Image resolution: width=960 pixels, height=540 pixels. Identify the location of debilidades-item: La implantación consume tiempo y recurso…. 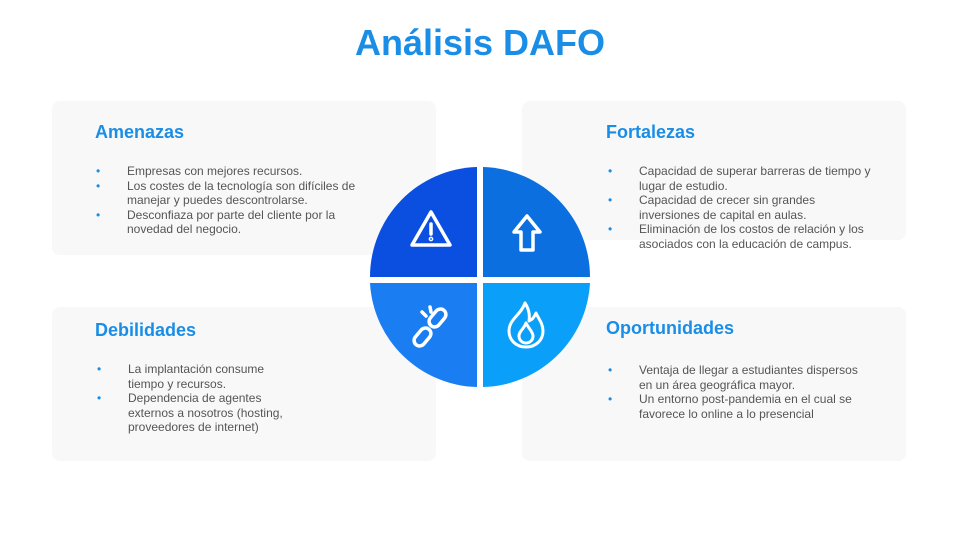
(197, 376).